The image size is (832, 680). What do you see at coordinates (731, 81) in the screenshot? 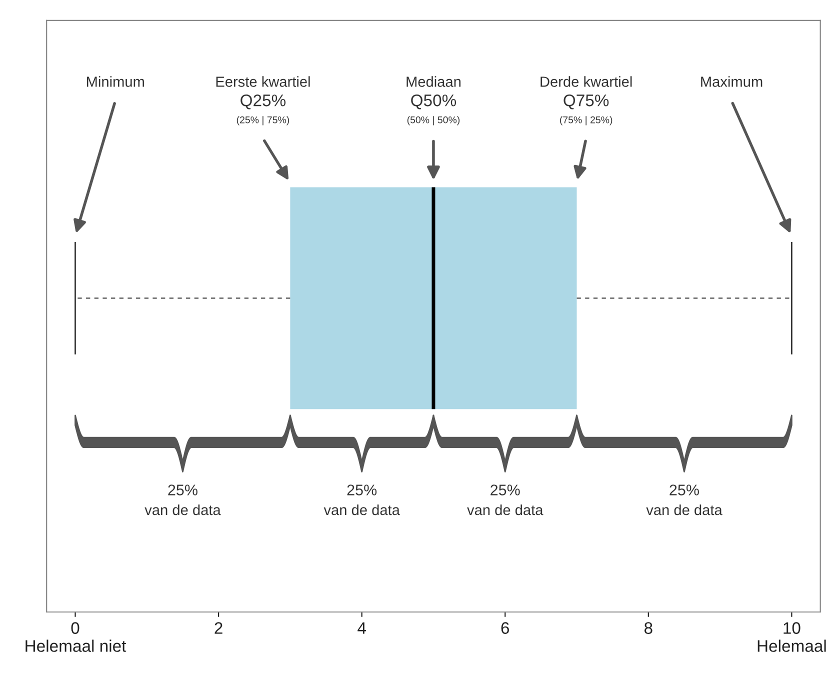
I see `annotation: Maximum` at bounding box center [731, 81].